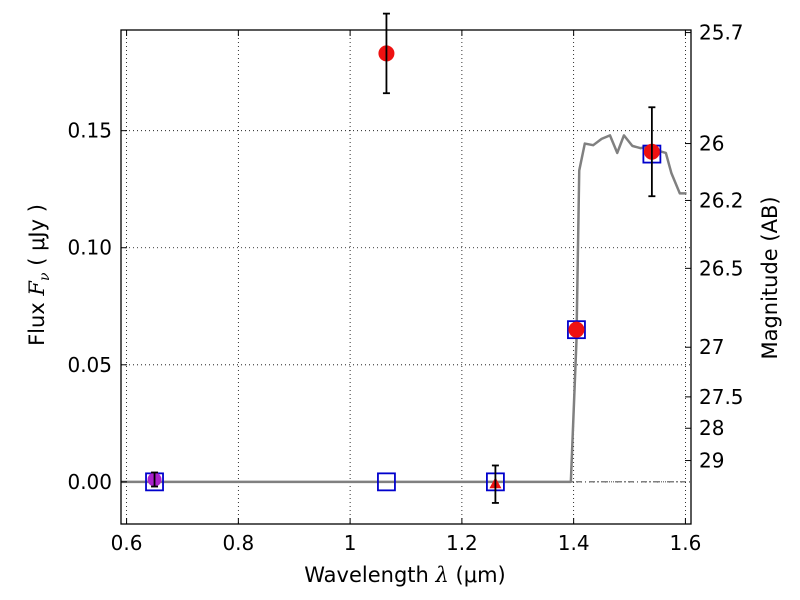 Image resolution: width=800 pixels, height=600 pixels. I want to click on y-tick-label: 0.15, so click(89, 131).